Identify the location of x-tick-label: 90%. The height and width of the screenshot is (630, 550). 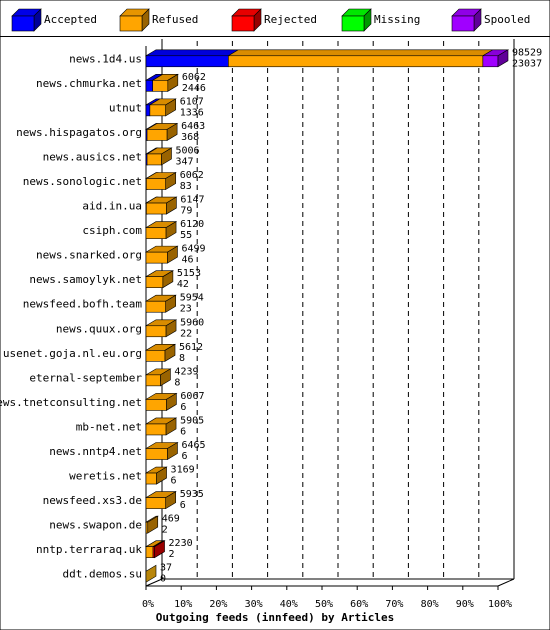
(465, 604).